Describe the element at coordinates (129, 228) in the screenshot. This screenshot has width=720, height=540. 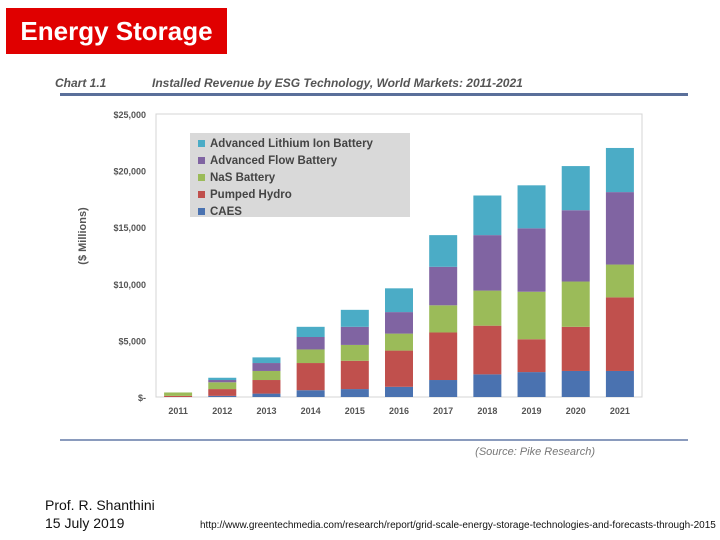
I see `y-tick-label: $15,000` at that location.